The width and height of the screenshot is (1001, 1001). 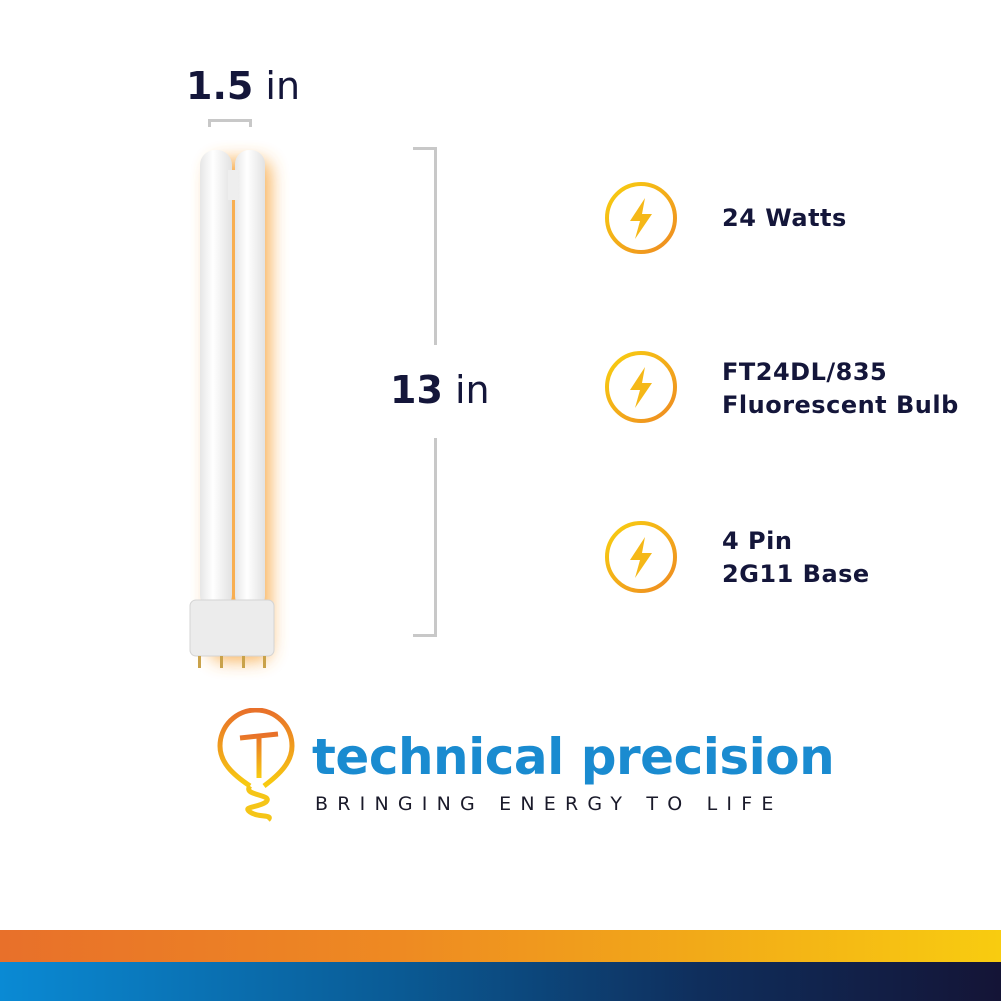 I want to click on width-bracket, so click(x=230, y=123).